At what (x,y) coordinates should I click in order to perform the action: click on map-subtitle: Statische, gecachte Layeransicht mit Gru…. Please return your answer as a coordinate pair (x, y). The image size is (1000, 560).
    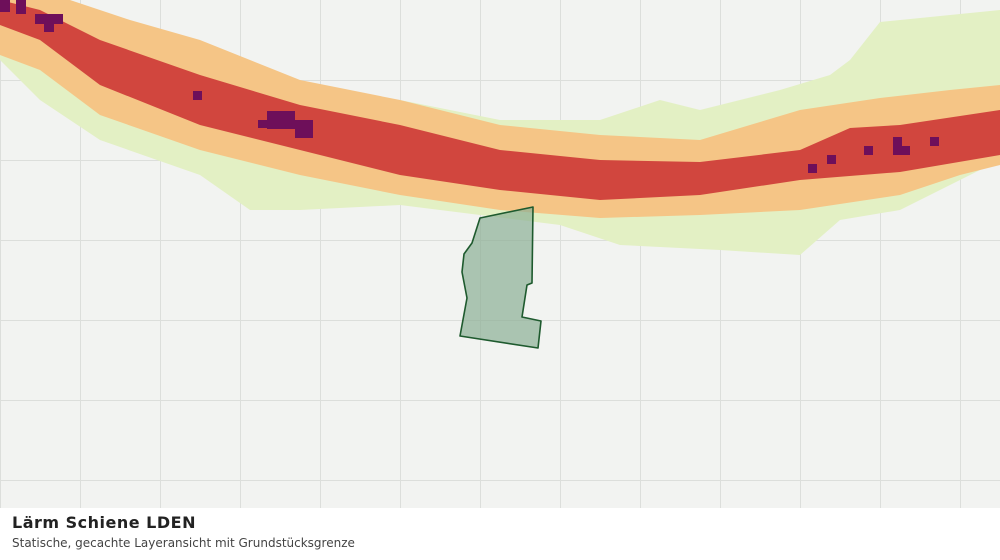
    Looking at the image, I should click on (183, 543).